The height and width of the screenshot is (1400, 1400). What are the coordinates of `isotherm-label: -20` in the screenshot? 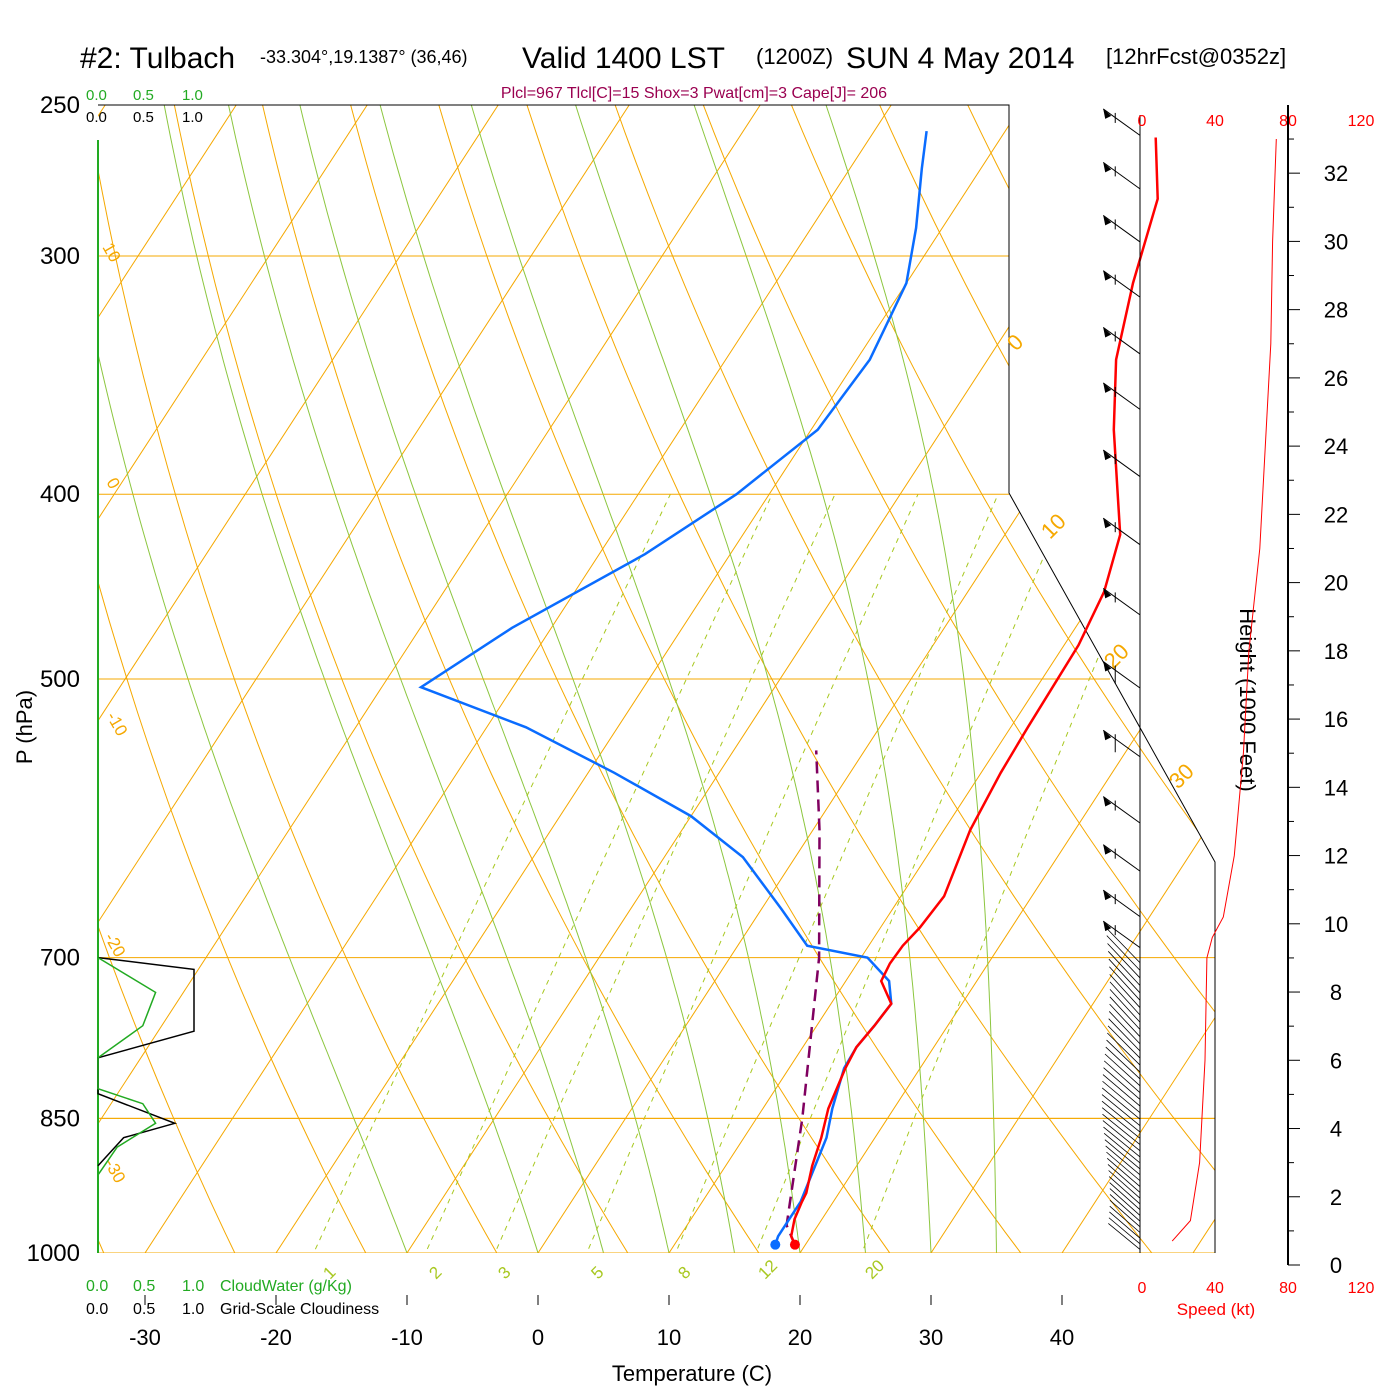 It's located at (115, 945).